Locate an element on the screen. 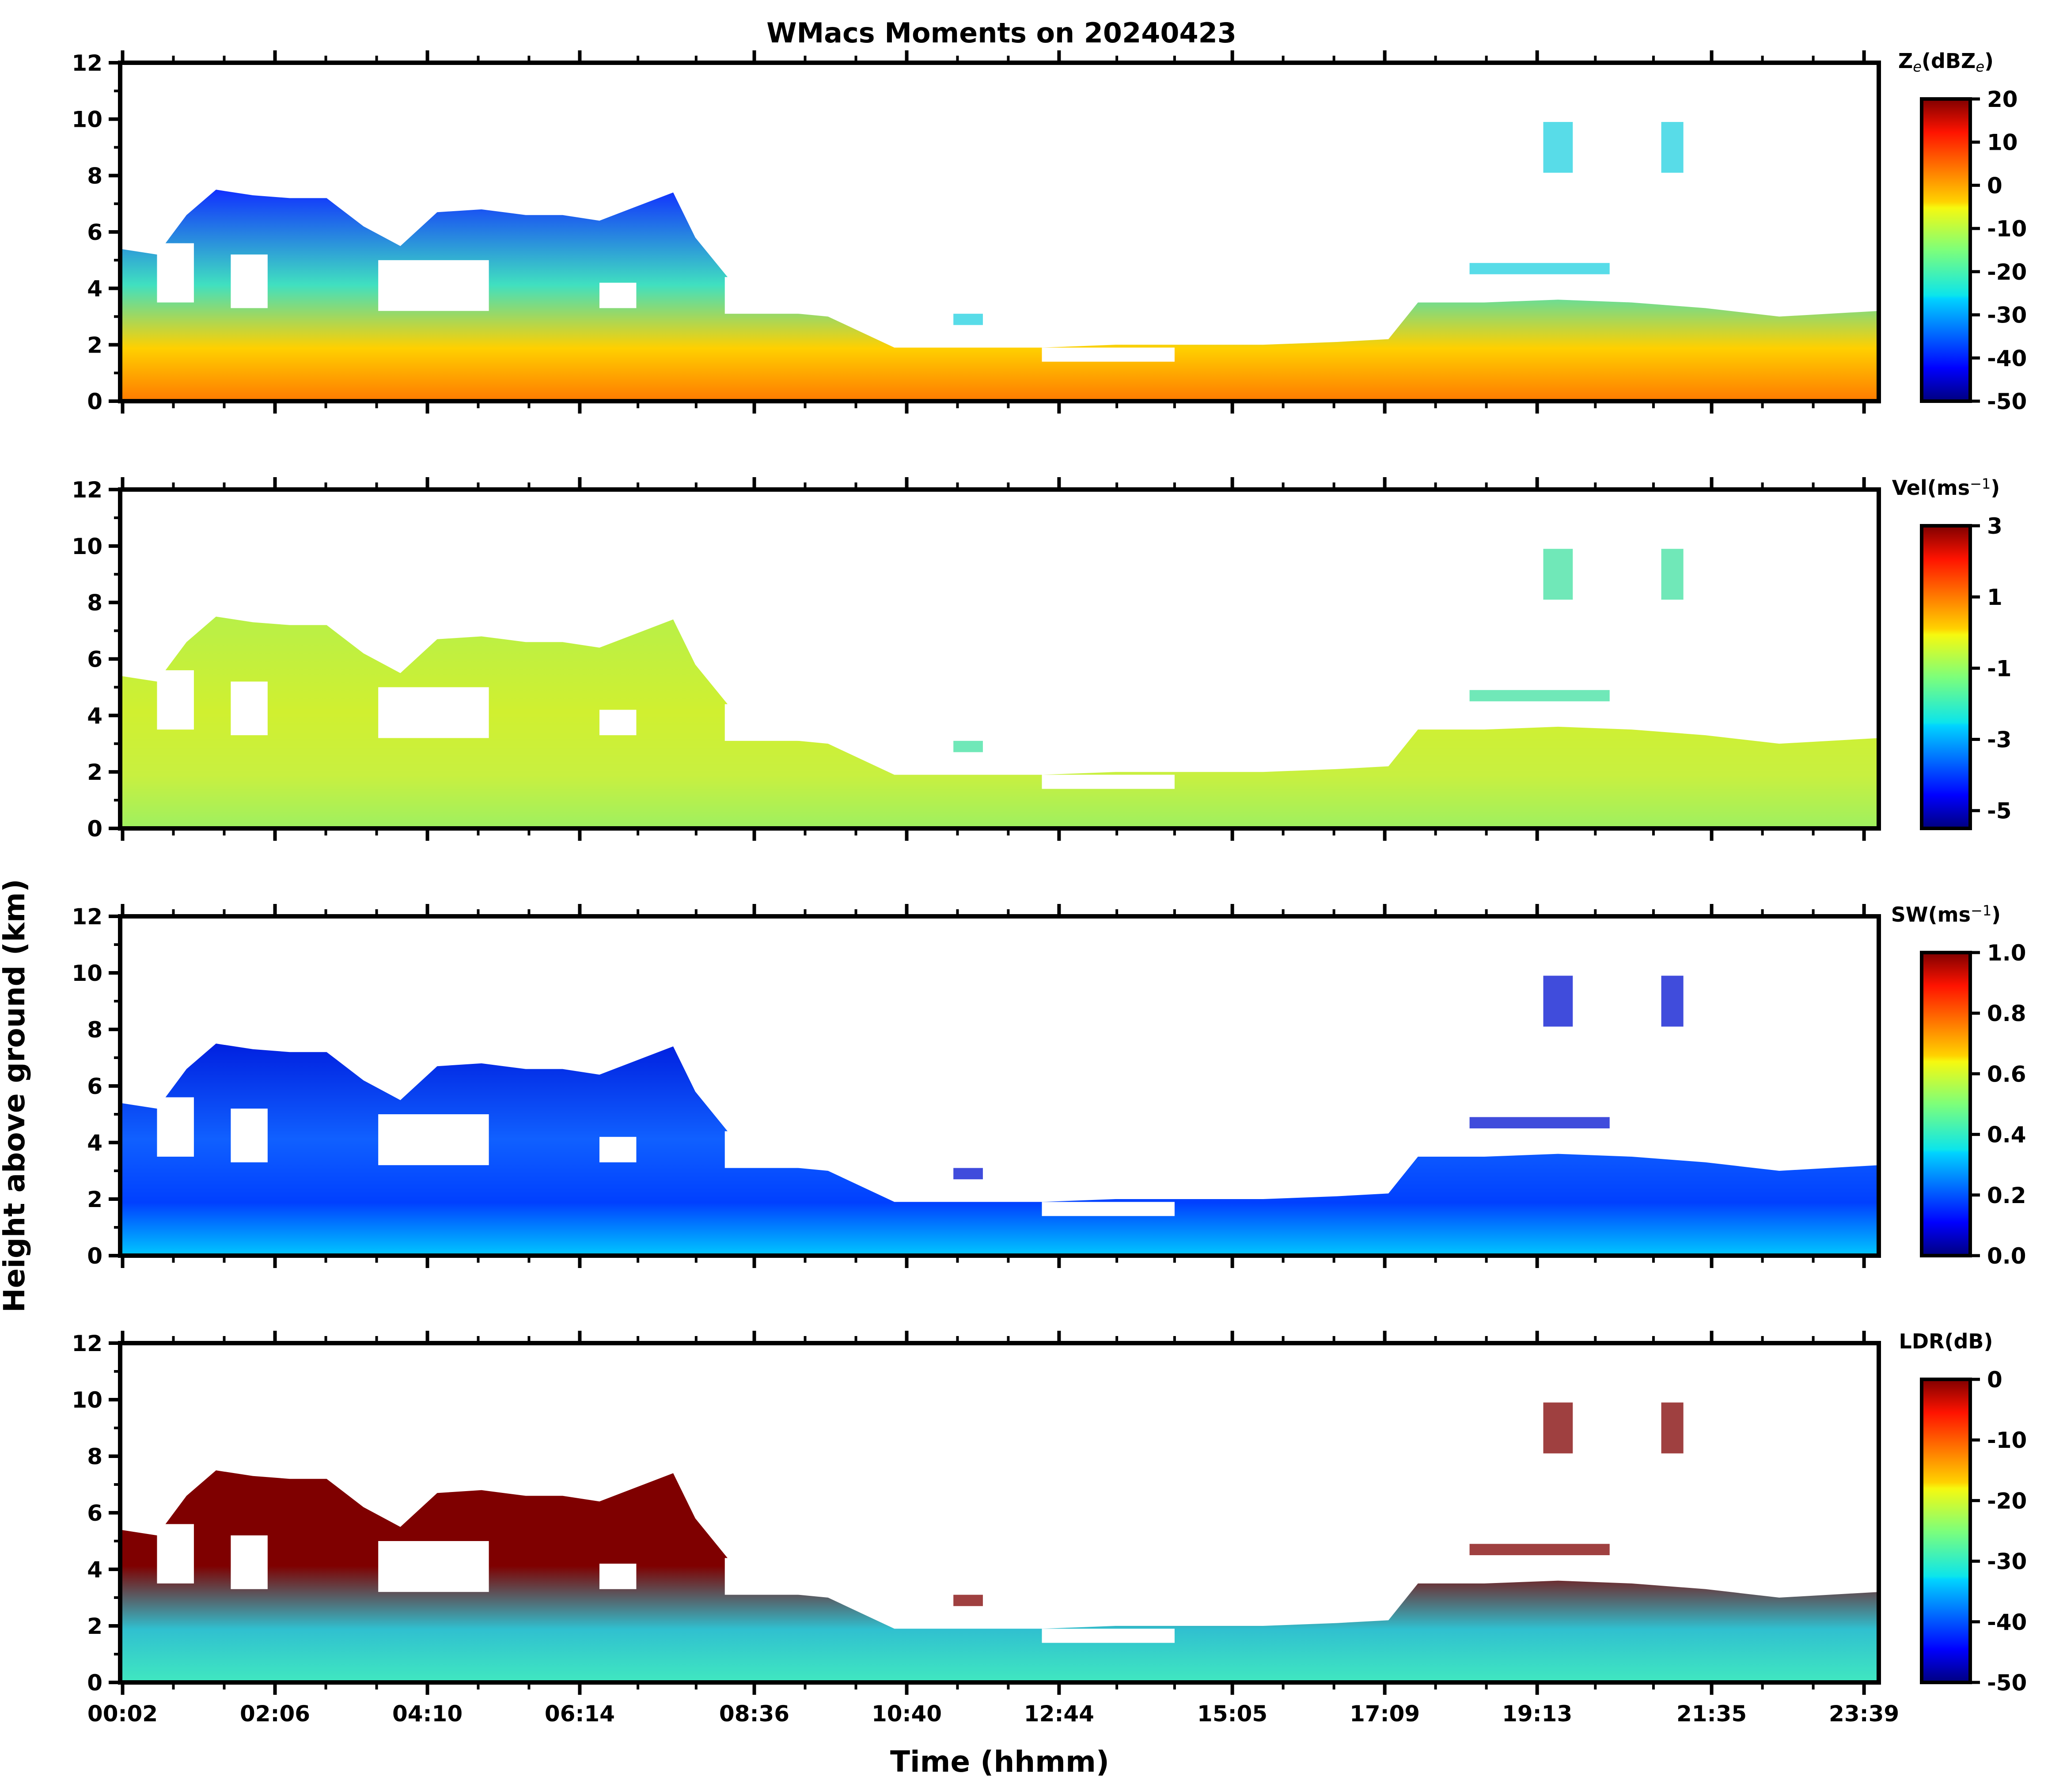 The height and width of the screenshot is (1792, 2063). colorbar-tick-label: 3 is located at coordinates (1995, 526).